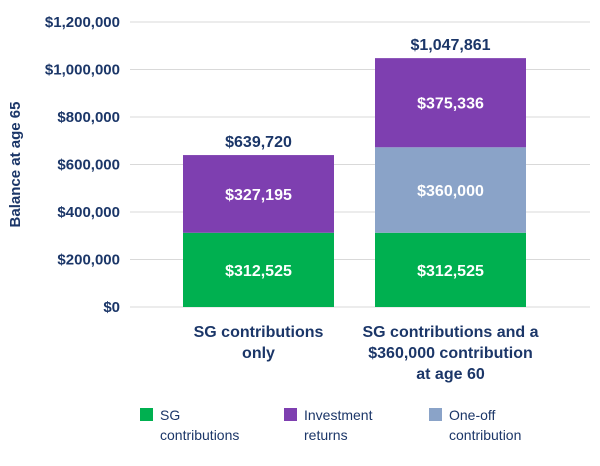 The height and width of the screenshot is (466, 600). I want to click on bar-segment-label: $327,195, so click(258, 195).